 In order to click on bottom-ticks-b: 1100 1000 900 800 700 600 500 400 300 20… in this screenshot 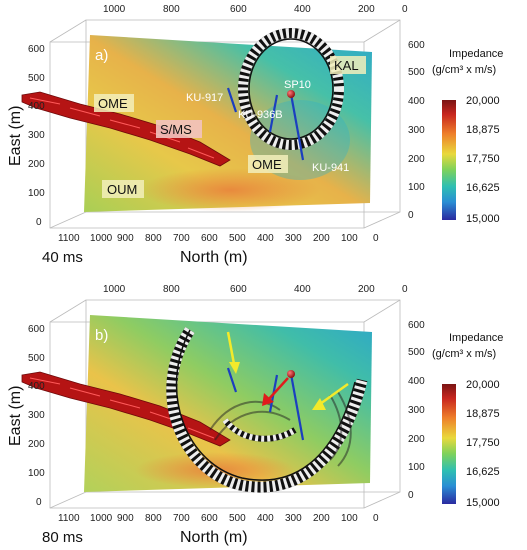, I will do `click(218, 518)`.